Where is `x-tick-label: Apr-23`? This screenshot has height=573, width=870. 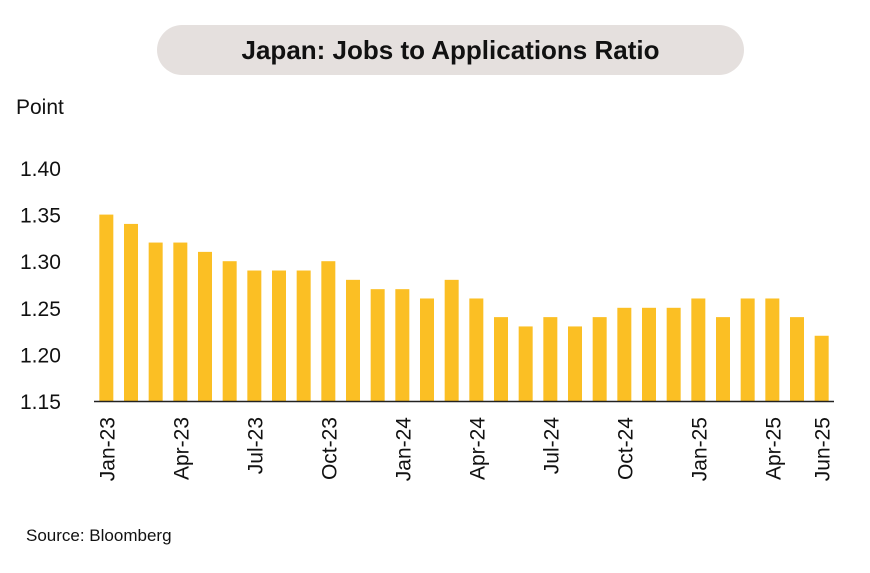
x-tick-label: Apr-23 is located at coordinates (181, 448).